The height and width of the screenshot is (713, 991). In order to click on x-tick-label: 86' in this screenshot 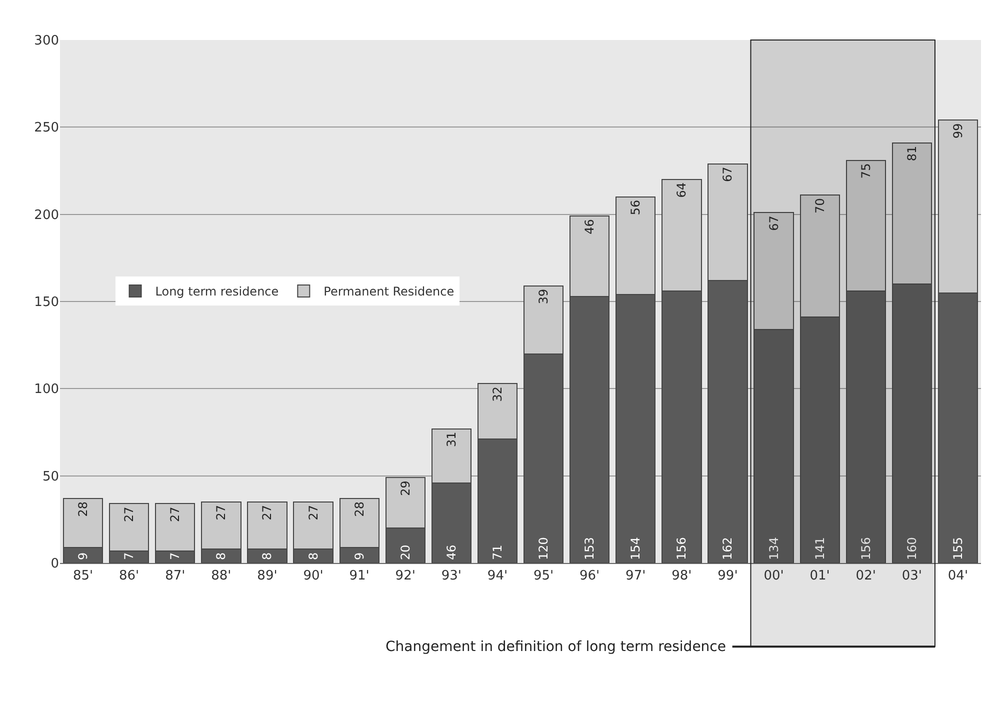, I will do `click(129, 576)`.